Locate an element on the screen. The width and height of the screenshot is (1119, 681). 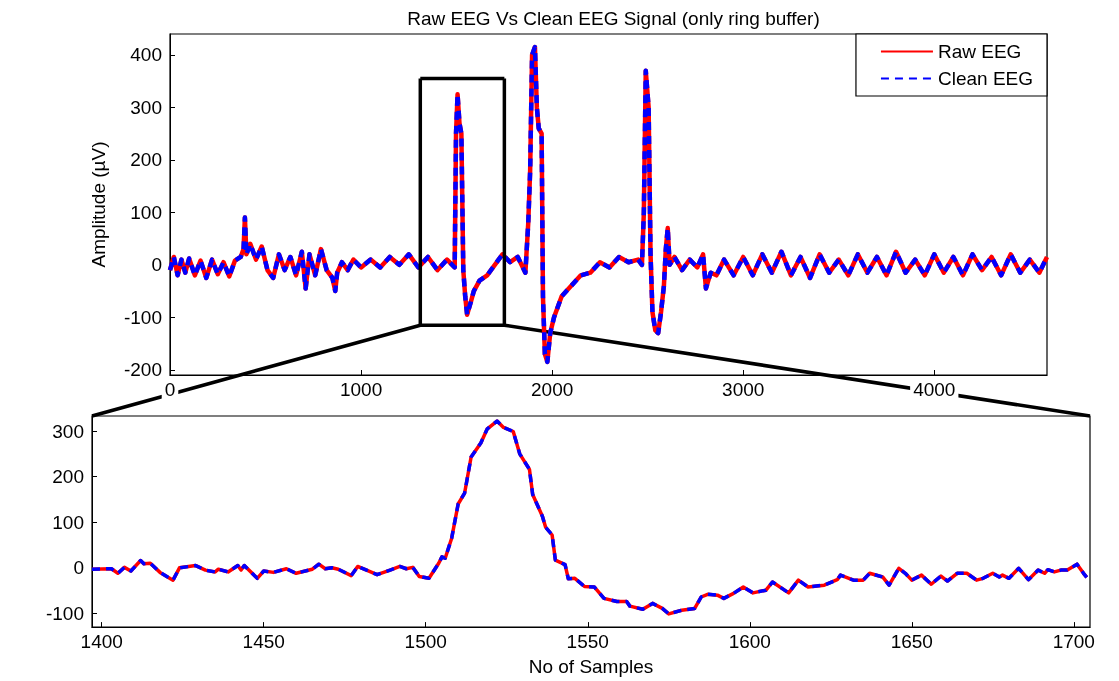
x-tick-label: 1650 is located at coordinates (911, 642).